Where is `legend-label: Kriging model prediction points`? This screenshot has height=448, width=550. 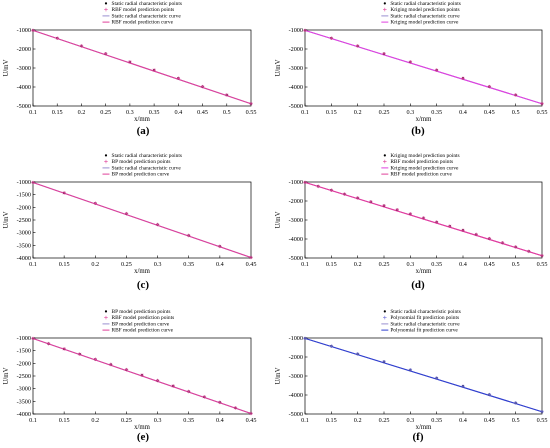 legend-label: Kriging model prediction points is located at coordinates (424, 156).